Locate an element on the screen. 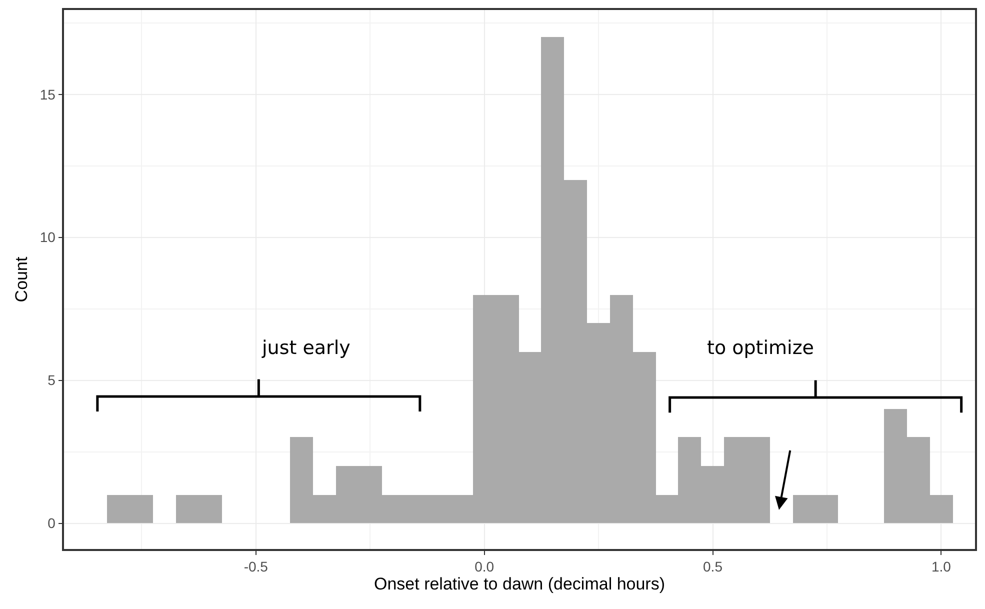  x-tick-label: 0.5 is located at coordinates (713, 566).